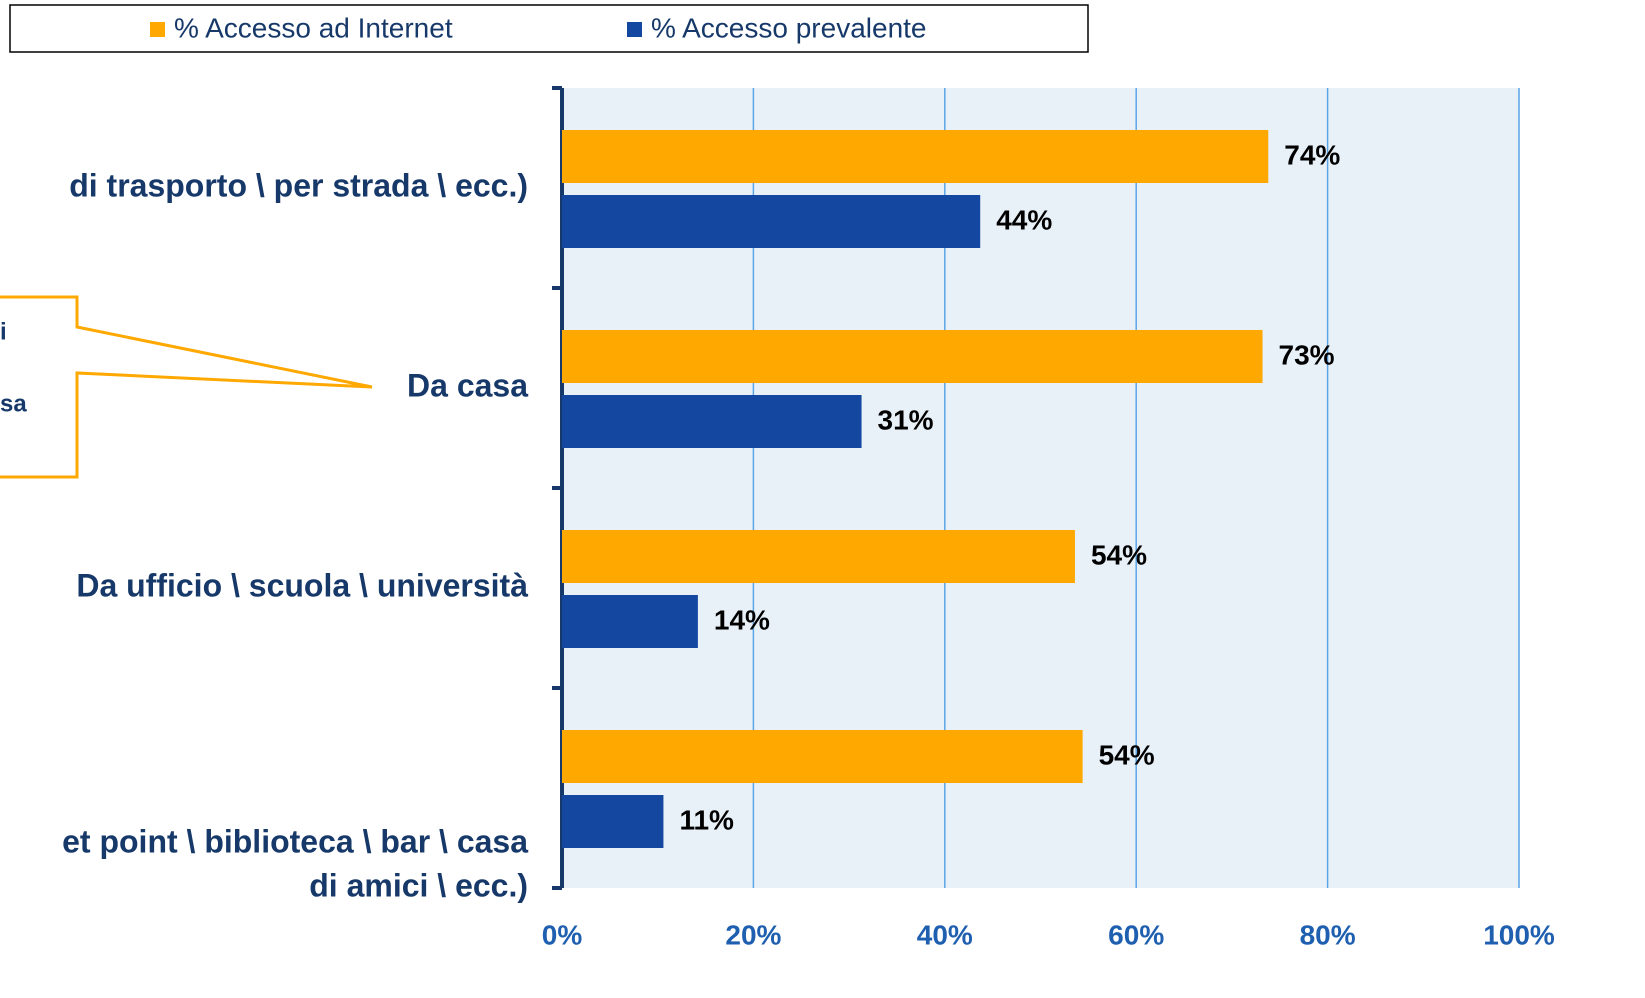 The width and height of the screenshot is (1645, 998). I want to click on data-label: 44%, so click(1024, 219).